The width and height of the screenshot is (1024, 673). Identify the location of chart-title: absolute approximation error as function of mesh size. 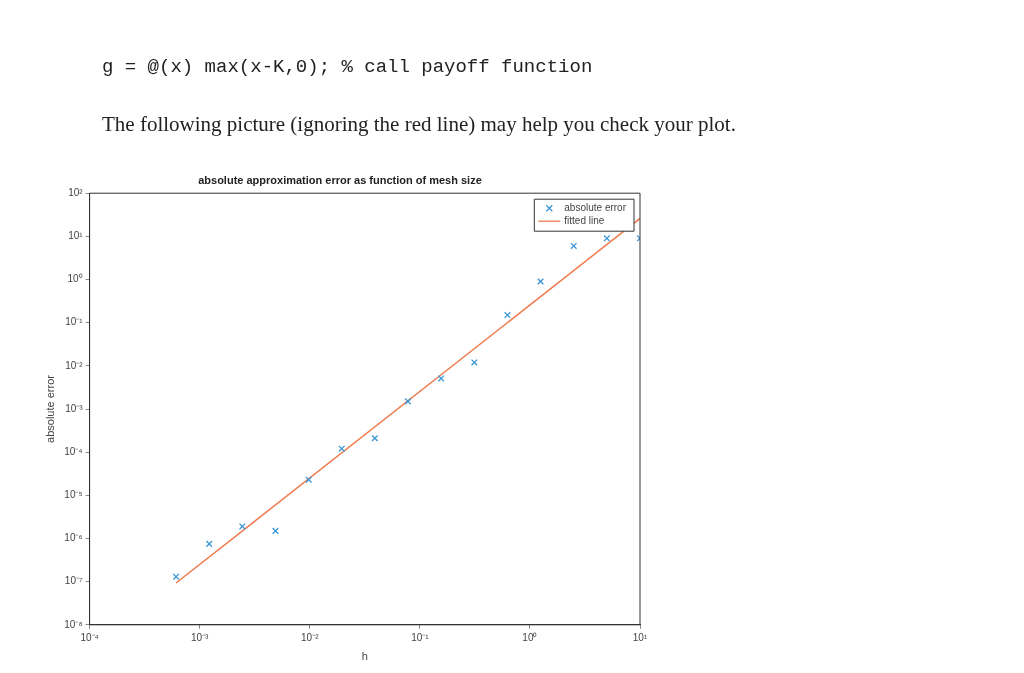
(340, 179).